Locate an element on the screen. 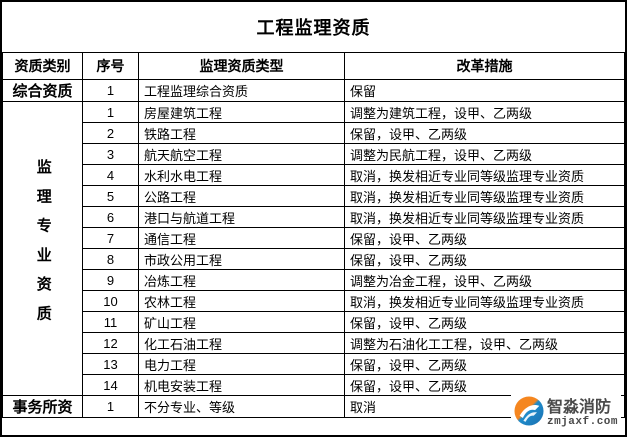 This screenshot has height=437, width=627. reform-measure-cell: 调整为建筑工程，设甲、乙两级 is located at coordinates (484, 112).